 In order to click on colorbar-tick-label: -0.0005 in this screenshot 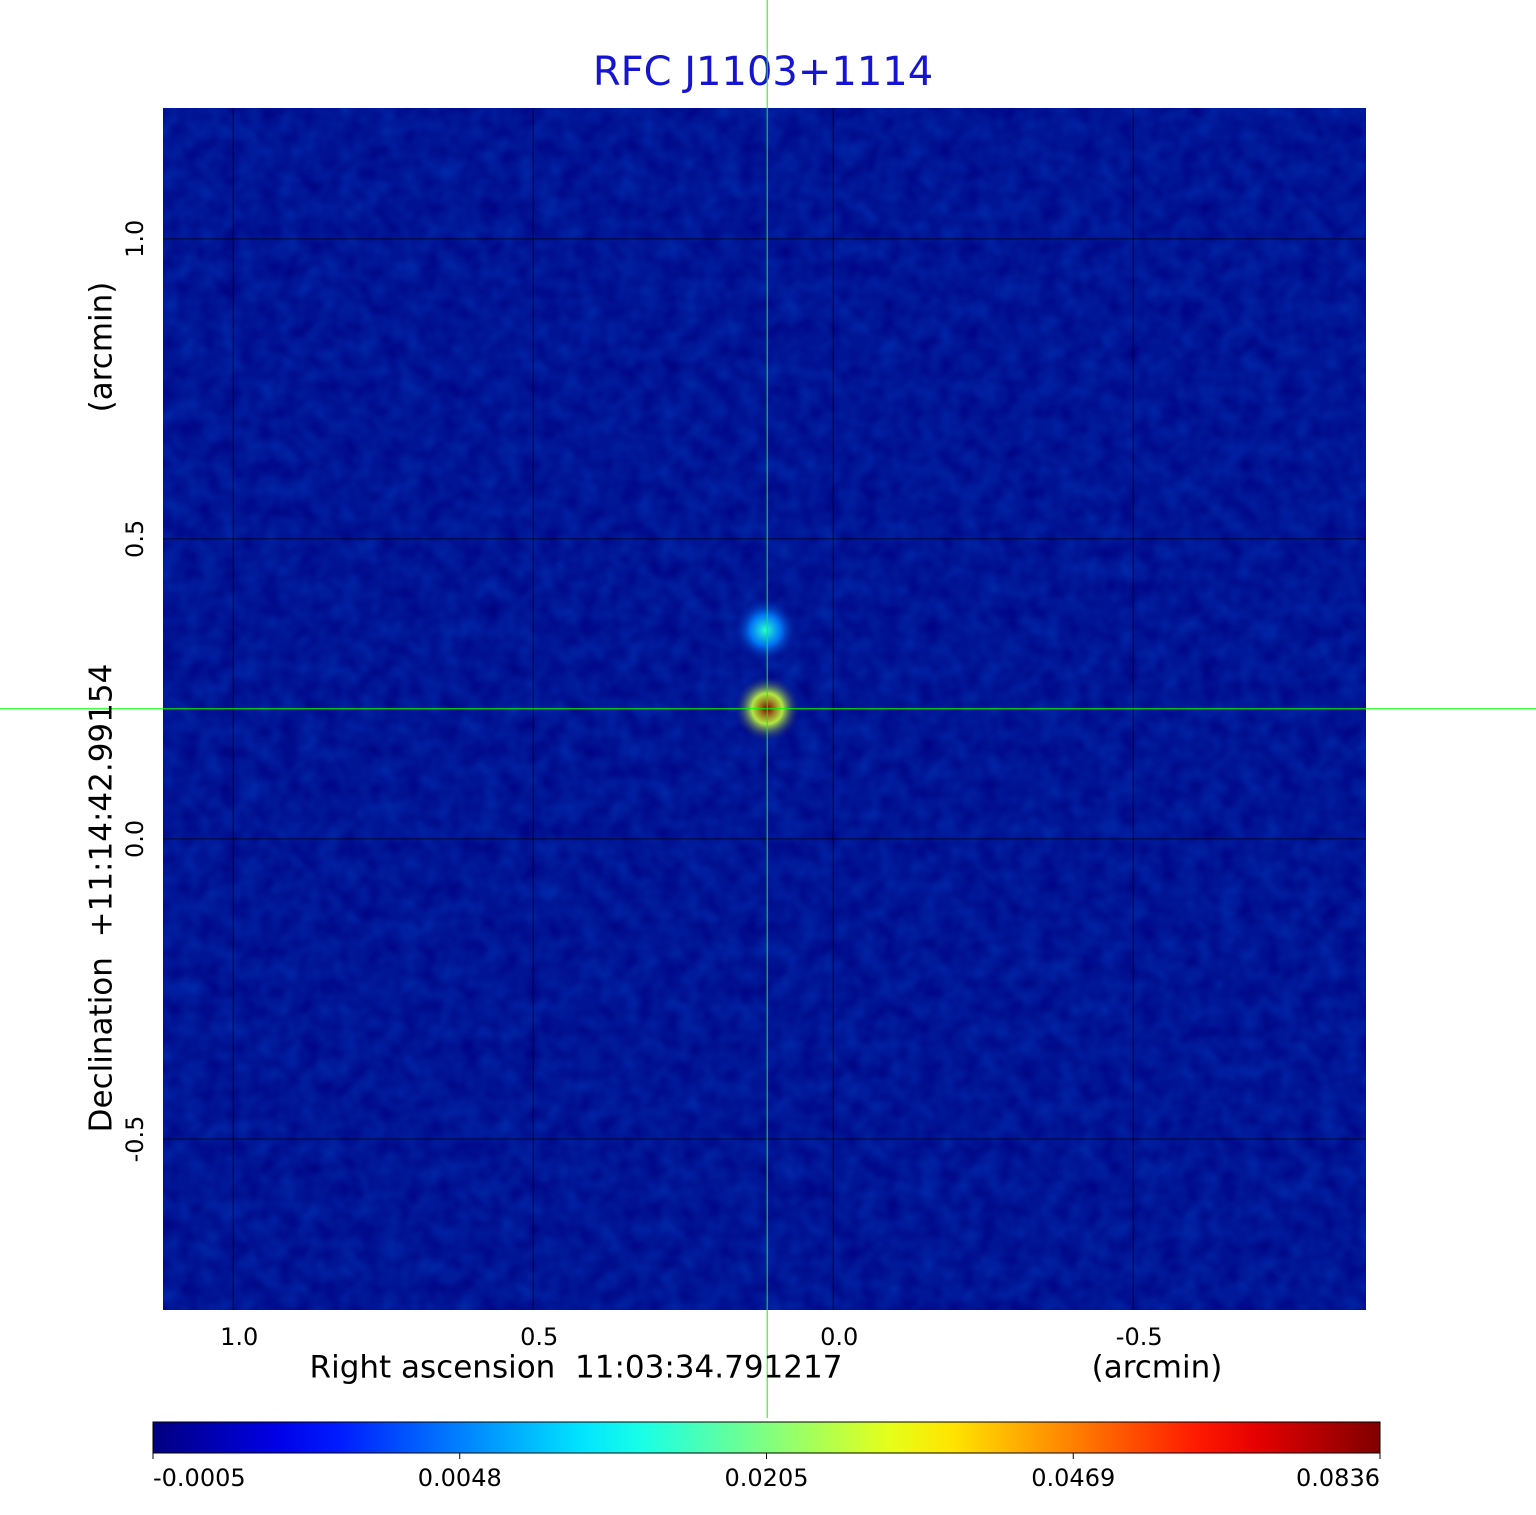, I will do `click(199, 1478)`.